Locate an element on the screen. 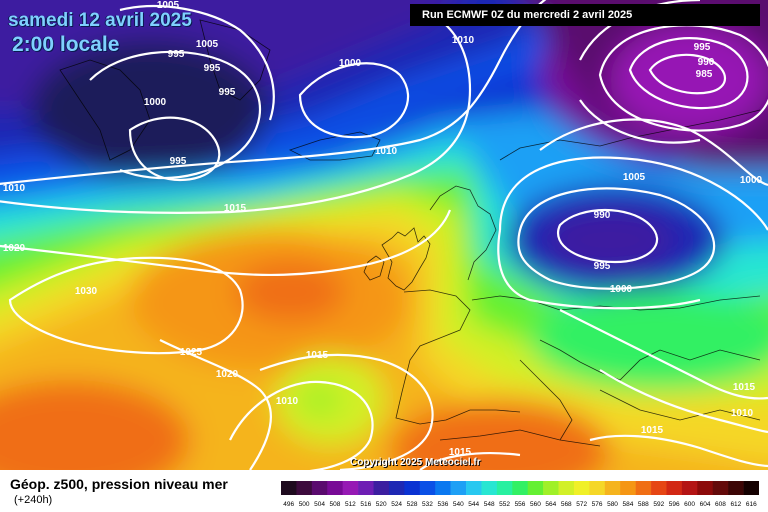 This screenshot has height=512, width=768. color-scale-label: 520 is located at coordinates (381, 504).